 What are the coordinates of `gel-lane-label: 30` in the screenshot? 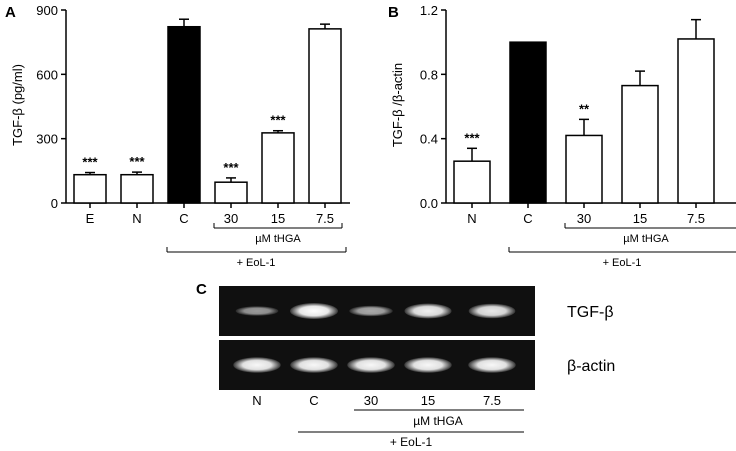 It's located at (371, 400).